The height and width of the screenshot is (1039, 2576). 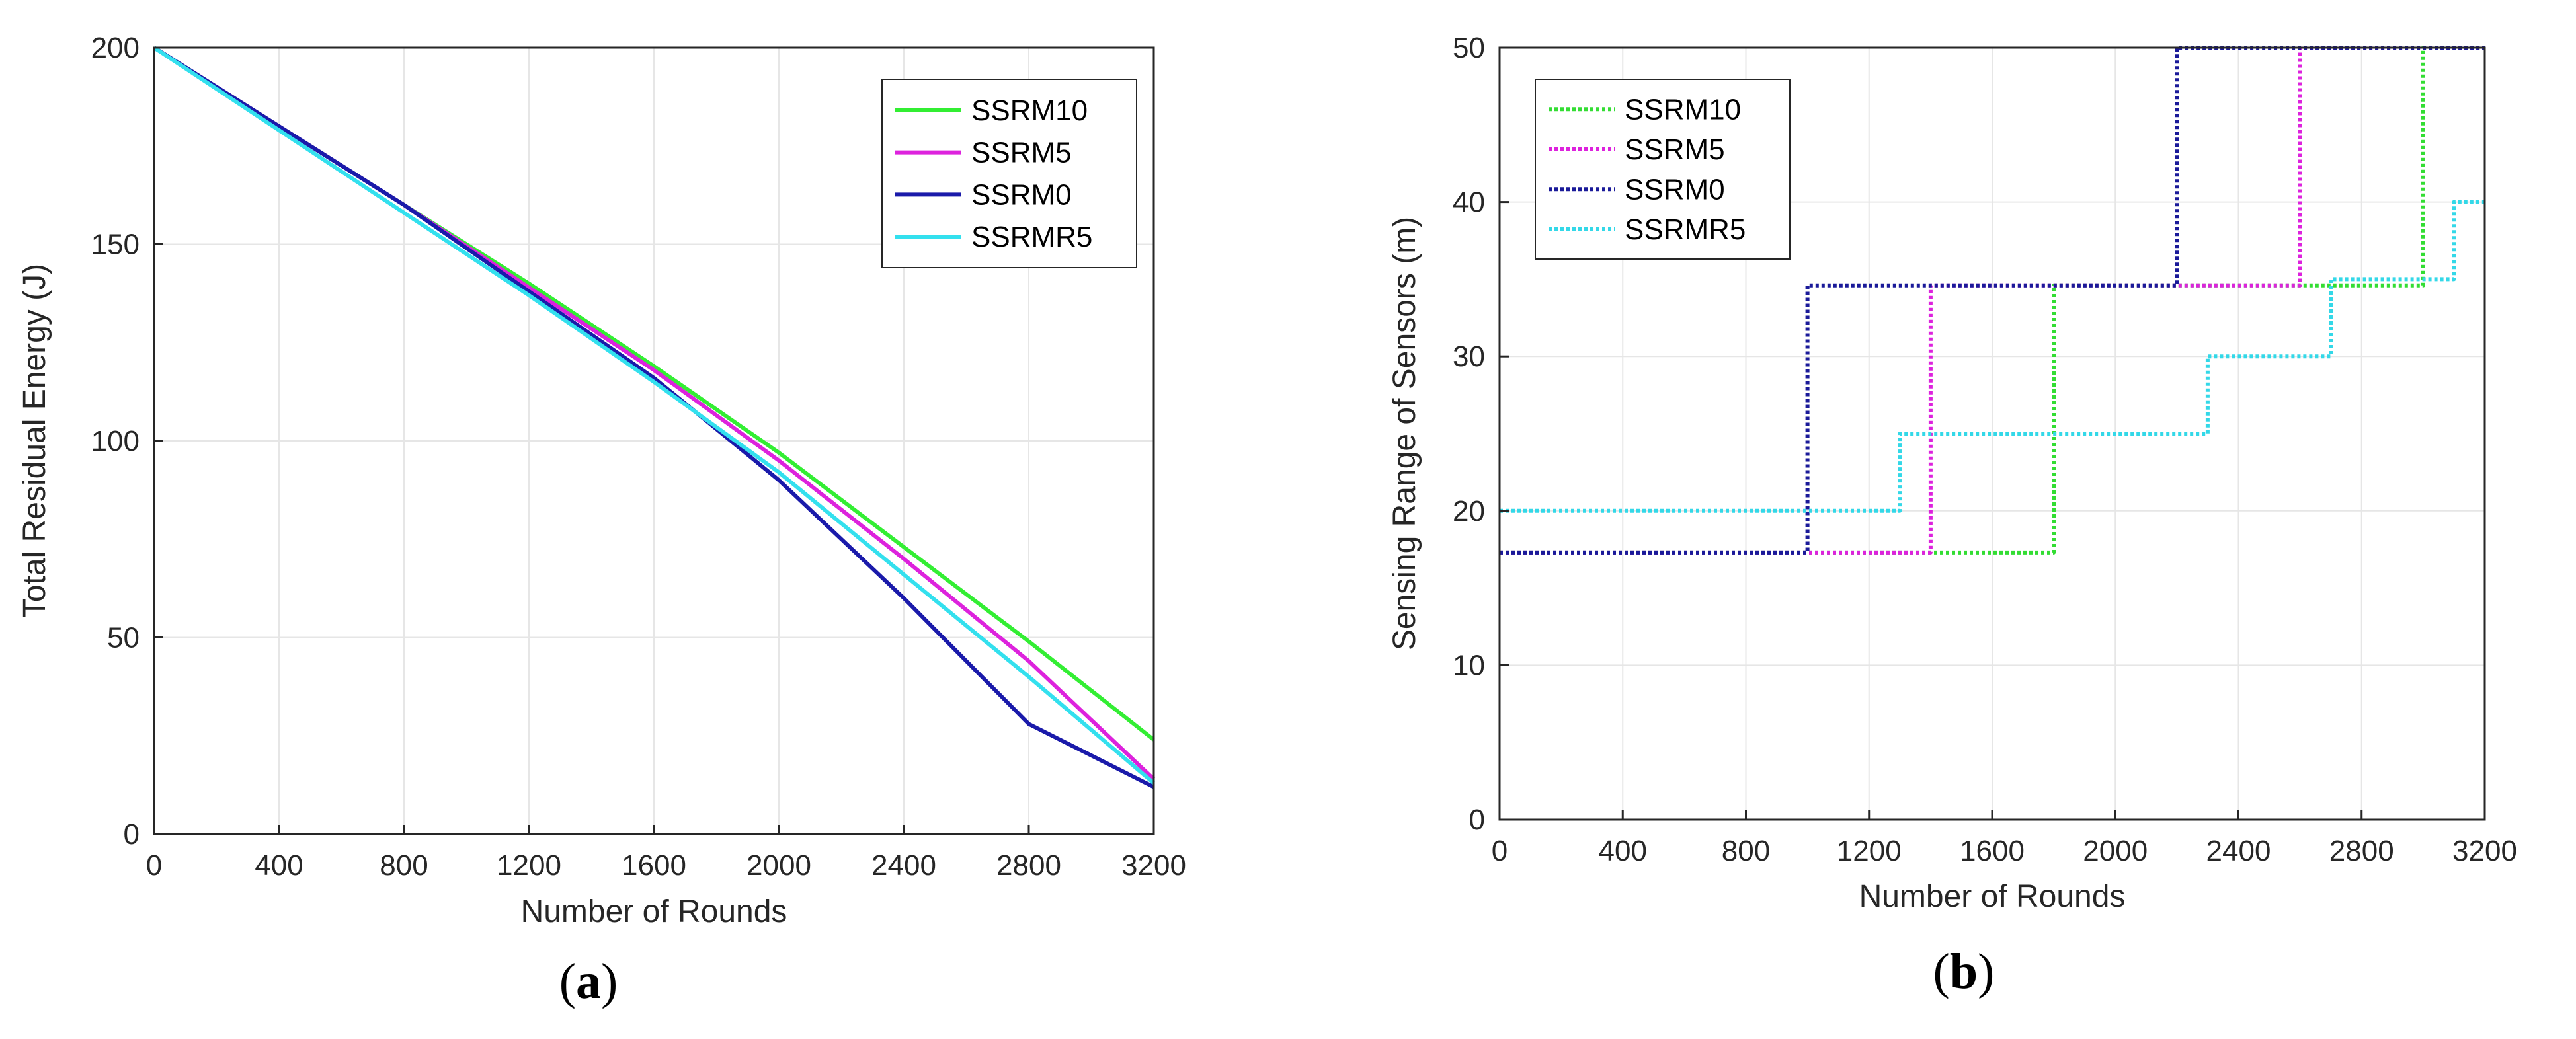 I want to click on pa-y-tick-label-3: 150, so click(x=116, y=245).